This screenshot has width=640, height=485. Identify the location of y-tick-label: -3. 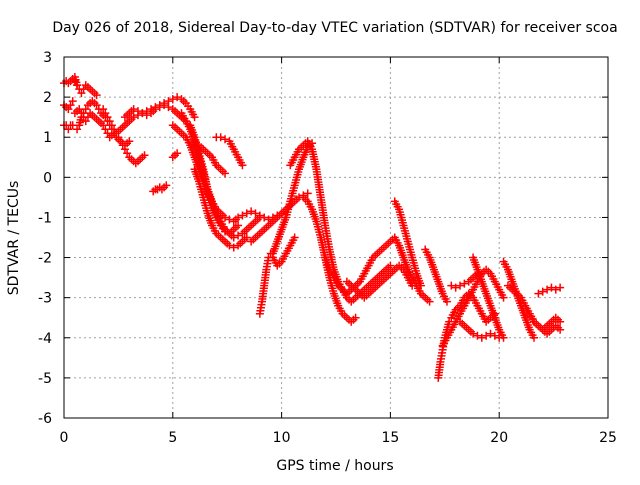
(45, 299).